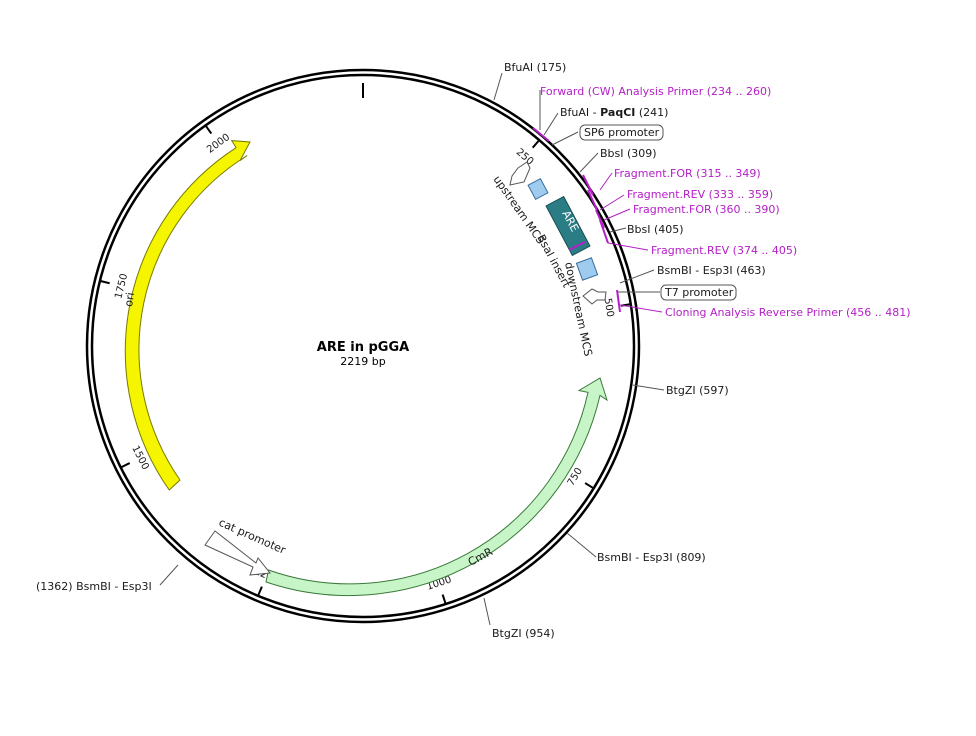 This screenshot has width=976, height=736. Describe the element at coordinates (655, 229) in the screenshot. I see `bbsi-405-label: BbsI (405)` at that location.